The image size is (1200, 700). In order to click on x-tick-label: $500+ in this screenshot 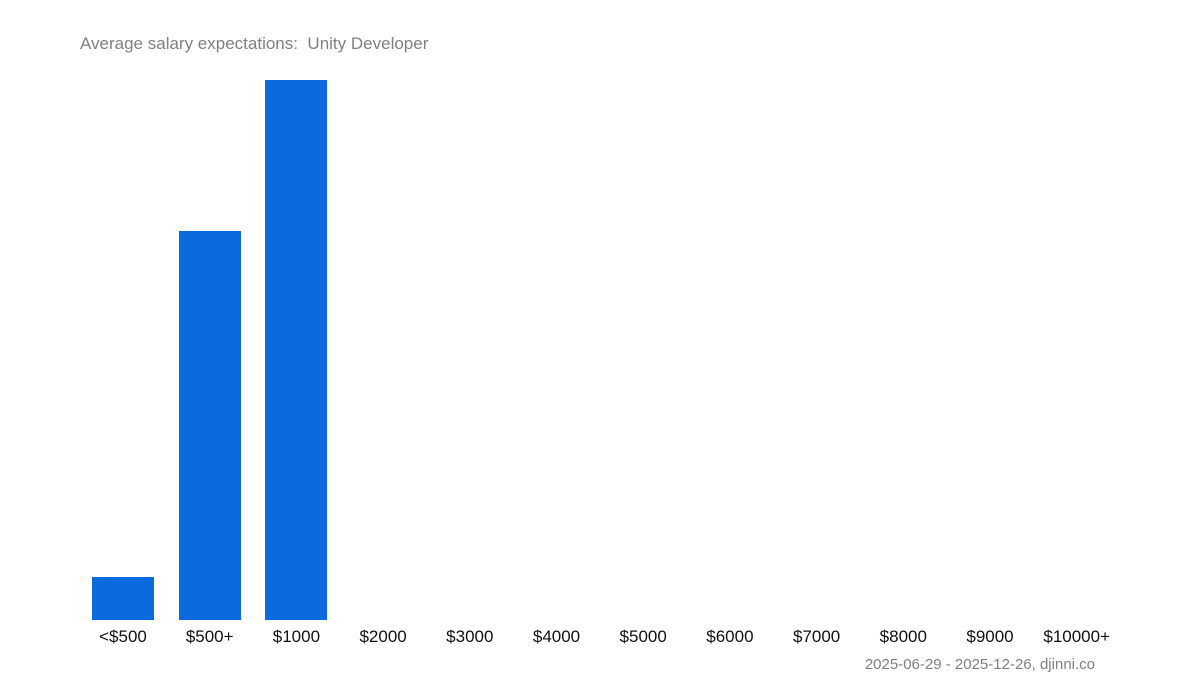, I will do `click(209, 636)`.